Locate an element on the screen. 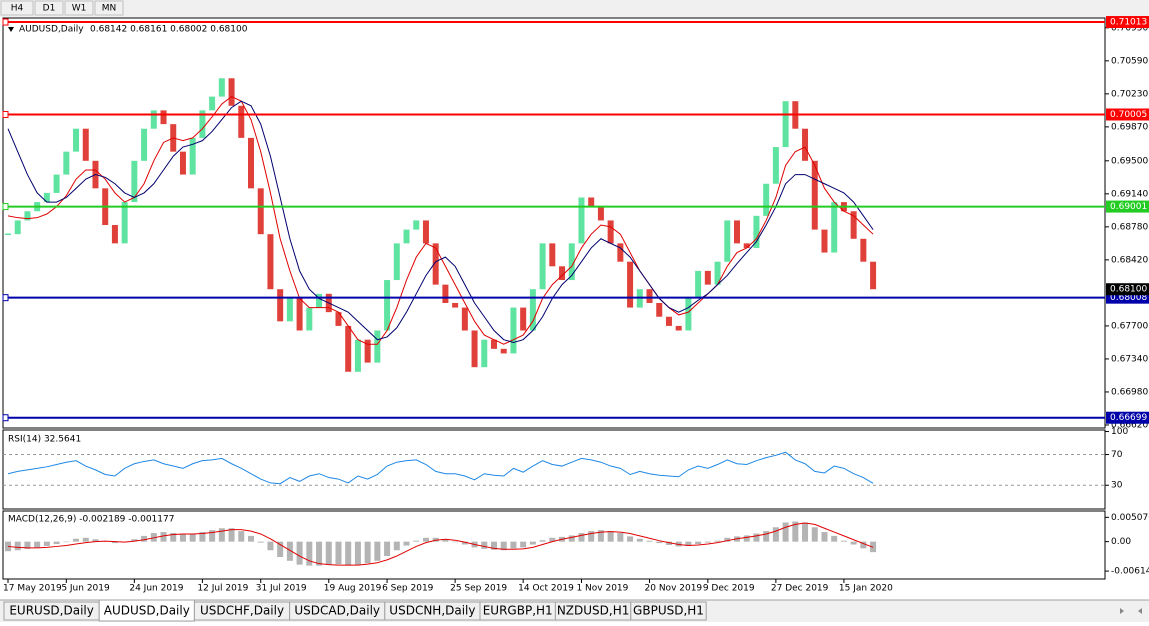 This screenshot has width=1149, height=626. symbol-tab-label: GBPUSD,H1 is located at coordinates (668, 611).